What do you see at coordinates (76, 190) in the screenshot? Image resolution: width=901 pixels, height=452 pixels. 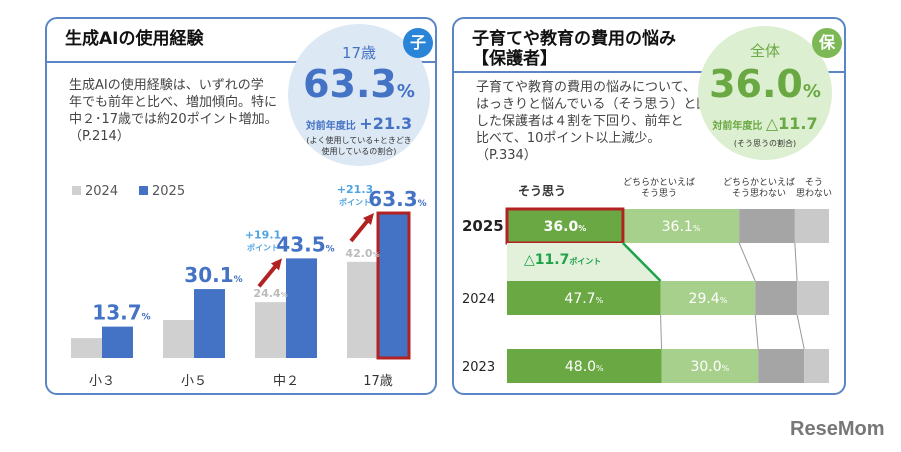 I see `legend-swatch-2024` at bounding box center [76, 190].